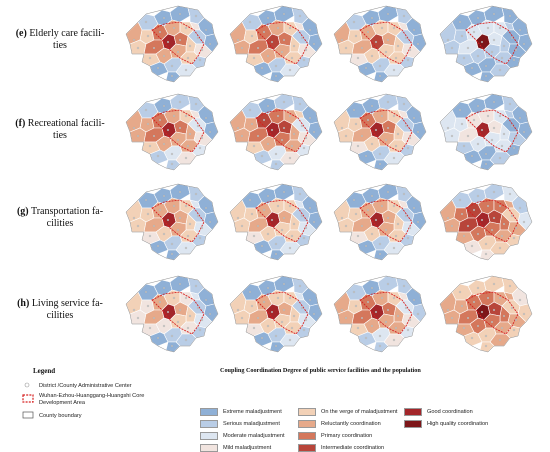  Describe the element at coordinates (28, 386) in the screenshot. I see `admin-center-icon` at that location.